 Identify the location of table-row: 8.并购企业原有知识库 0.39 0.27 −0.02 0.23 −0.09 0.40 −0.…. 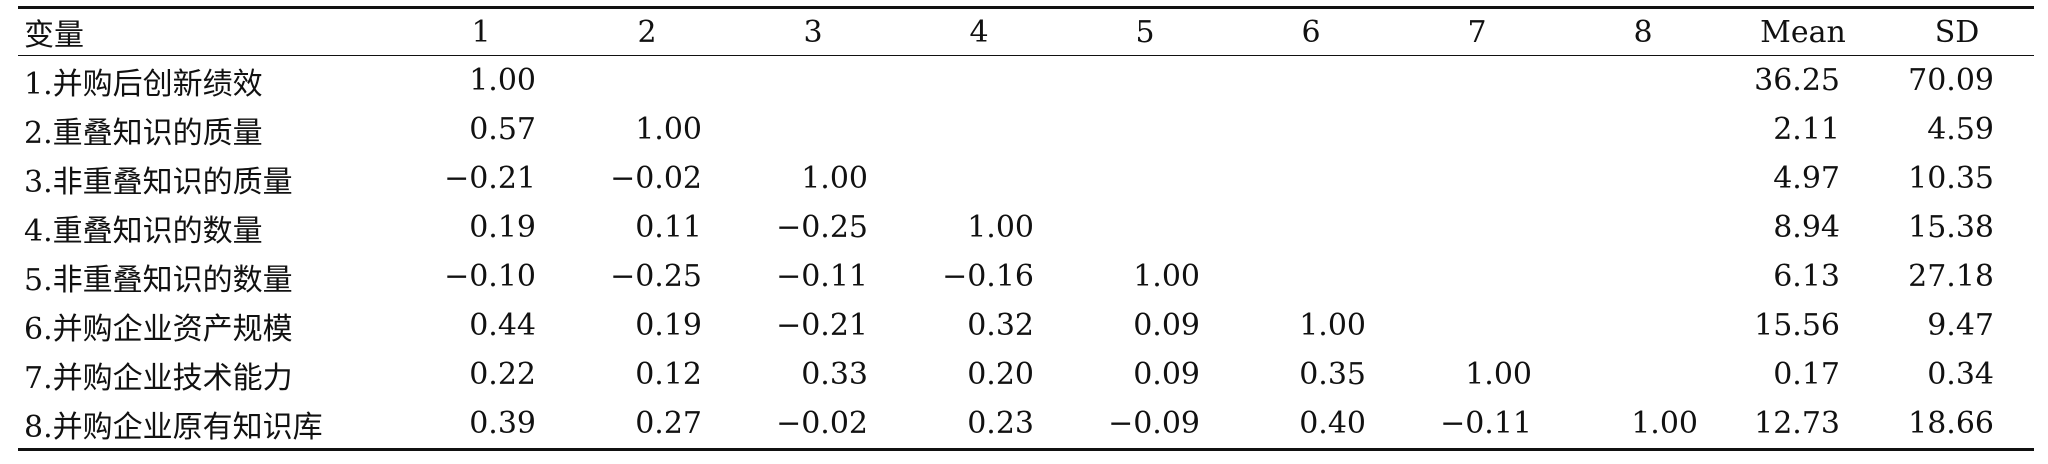
(1026, 424).